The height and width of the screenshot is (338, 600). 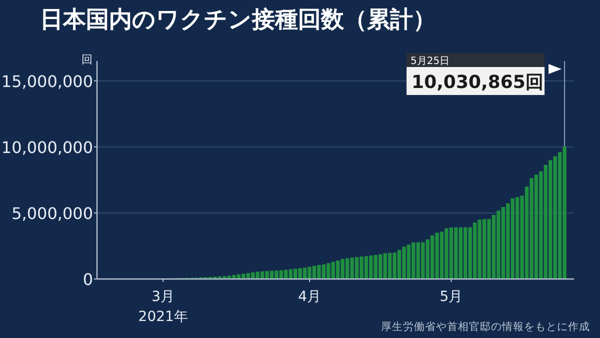 What do you see at coordinates (485, 326) in the screenshot?
I see `text: 厚生労働省や首相官邸の情報をもとに作成` at bounding box center [485, 326].